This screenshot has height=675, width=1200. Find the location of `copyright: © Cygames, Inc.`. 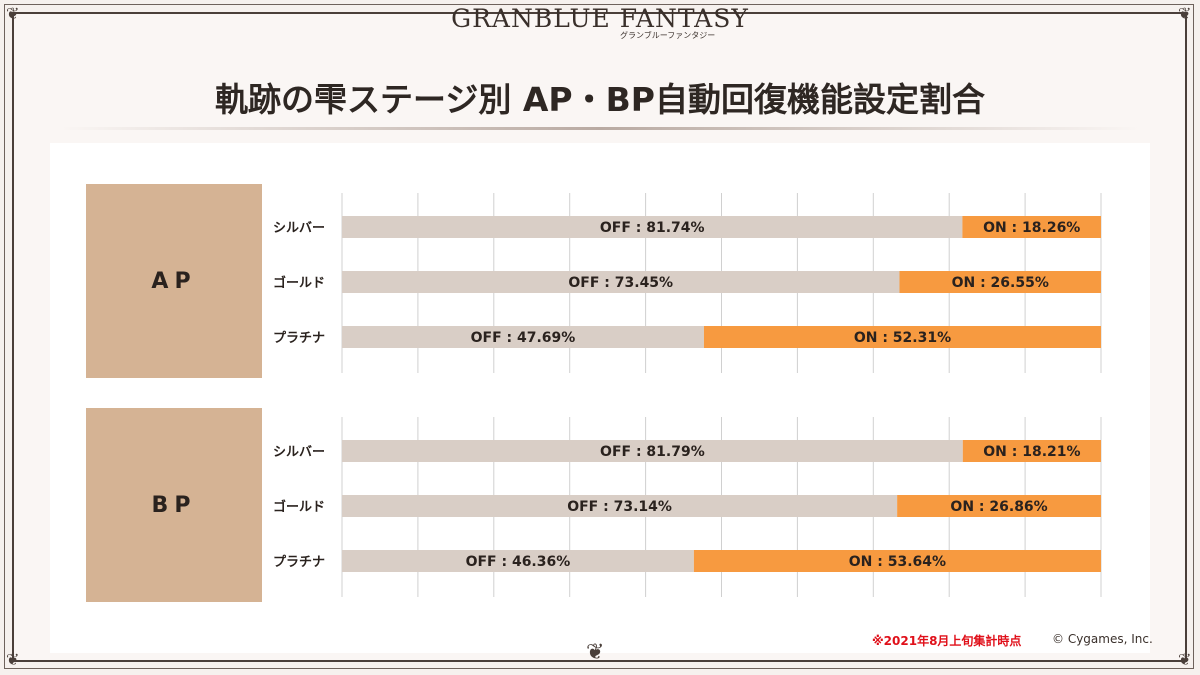

copyright: © Cygames, Inc. is located at coordinates (1102, 639).